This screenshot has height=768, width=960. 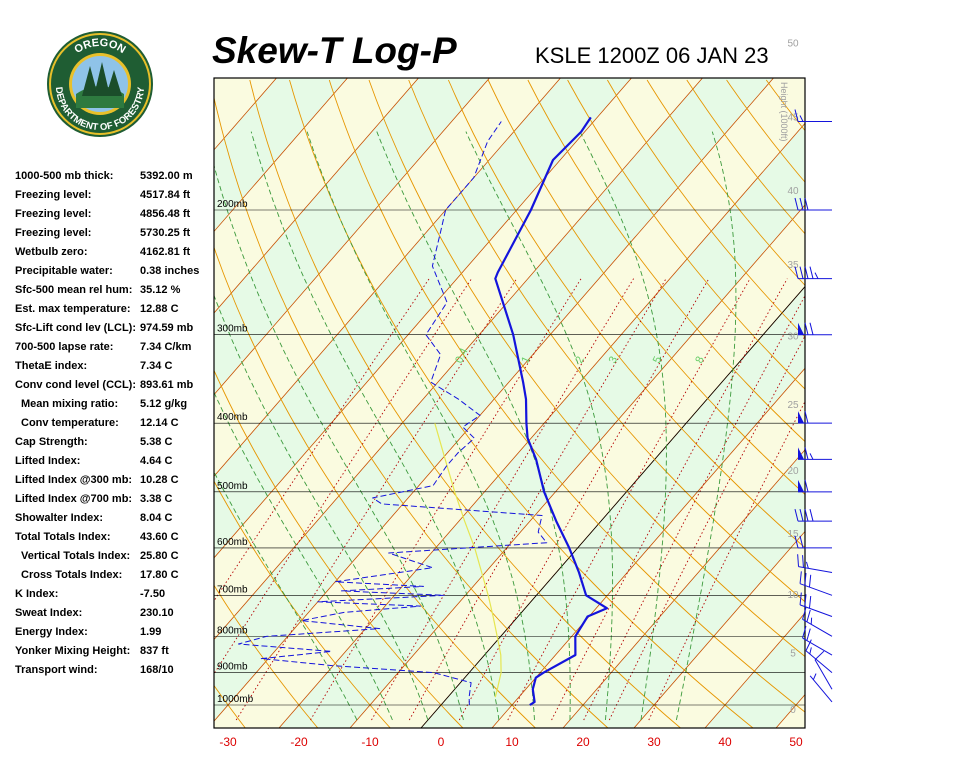 I want to click on height-tick-label: 15, so click(x=793, y=534).